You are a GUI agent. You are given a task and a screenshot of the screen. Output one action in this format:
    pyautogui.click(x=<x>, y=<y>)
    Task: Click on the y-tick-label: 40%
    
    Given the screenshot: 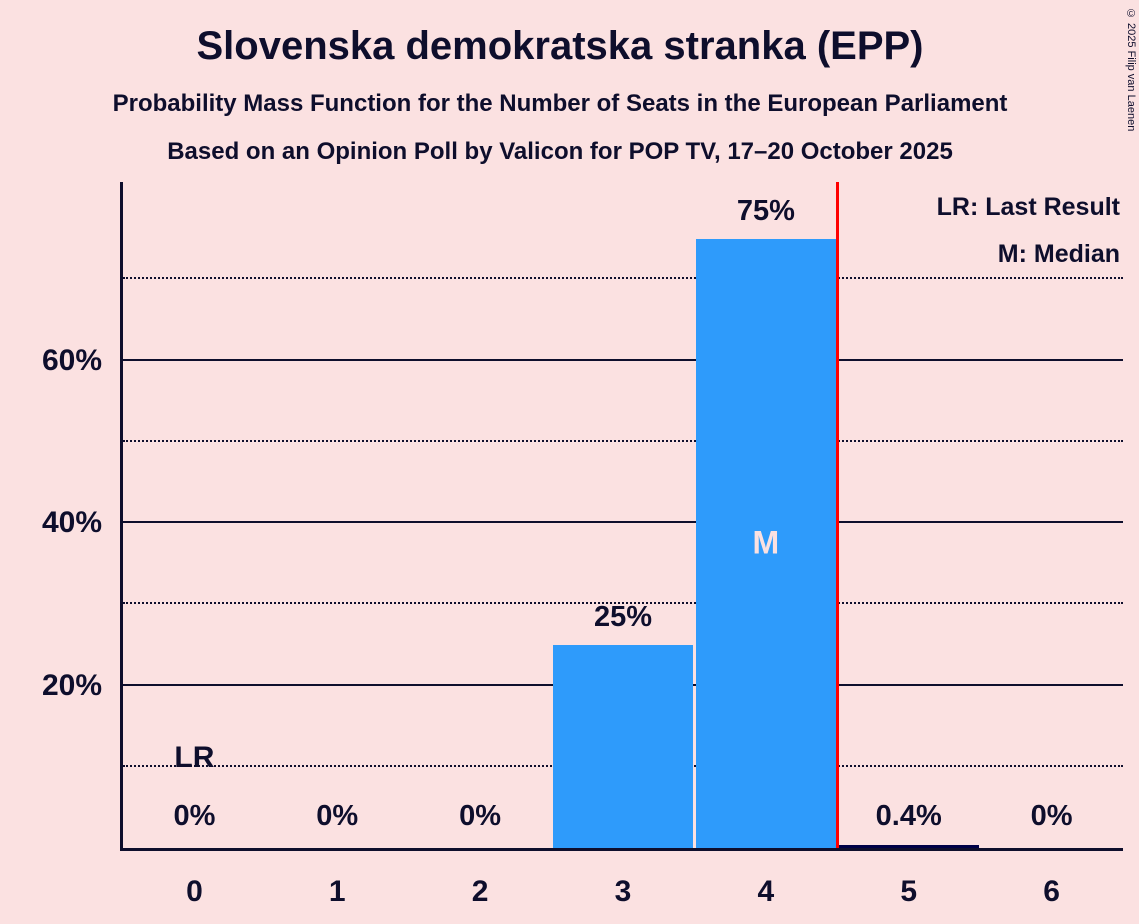 What is the action you would take?
    pyautogui.click(x=71, y=523)
    